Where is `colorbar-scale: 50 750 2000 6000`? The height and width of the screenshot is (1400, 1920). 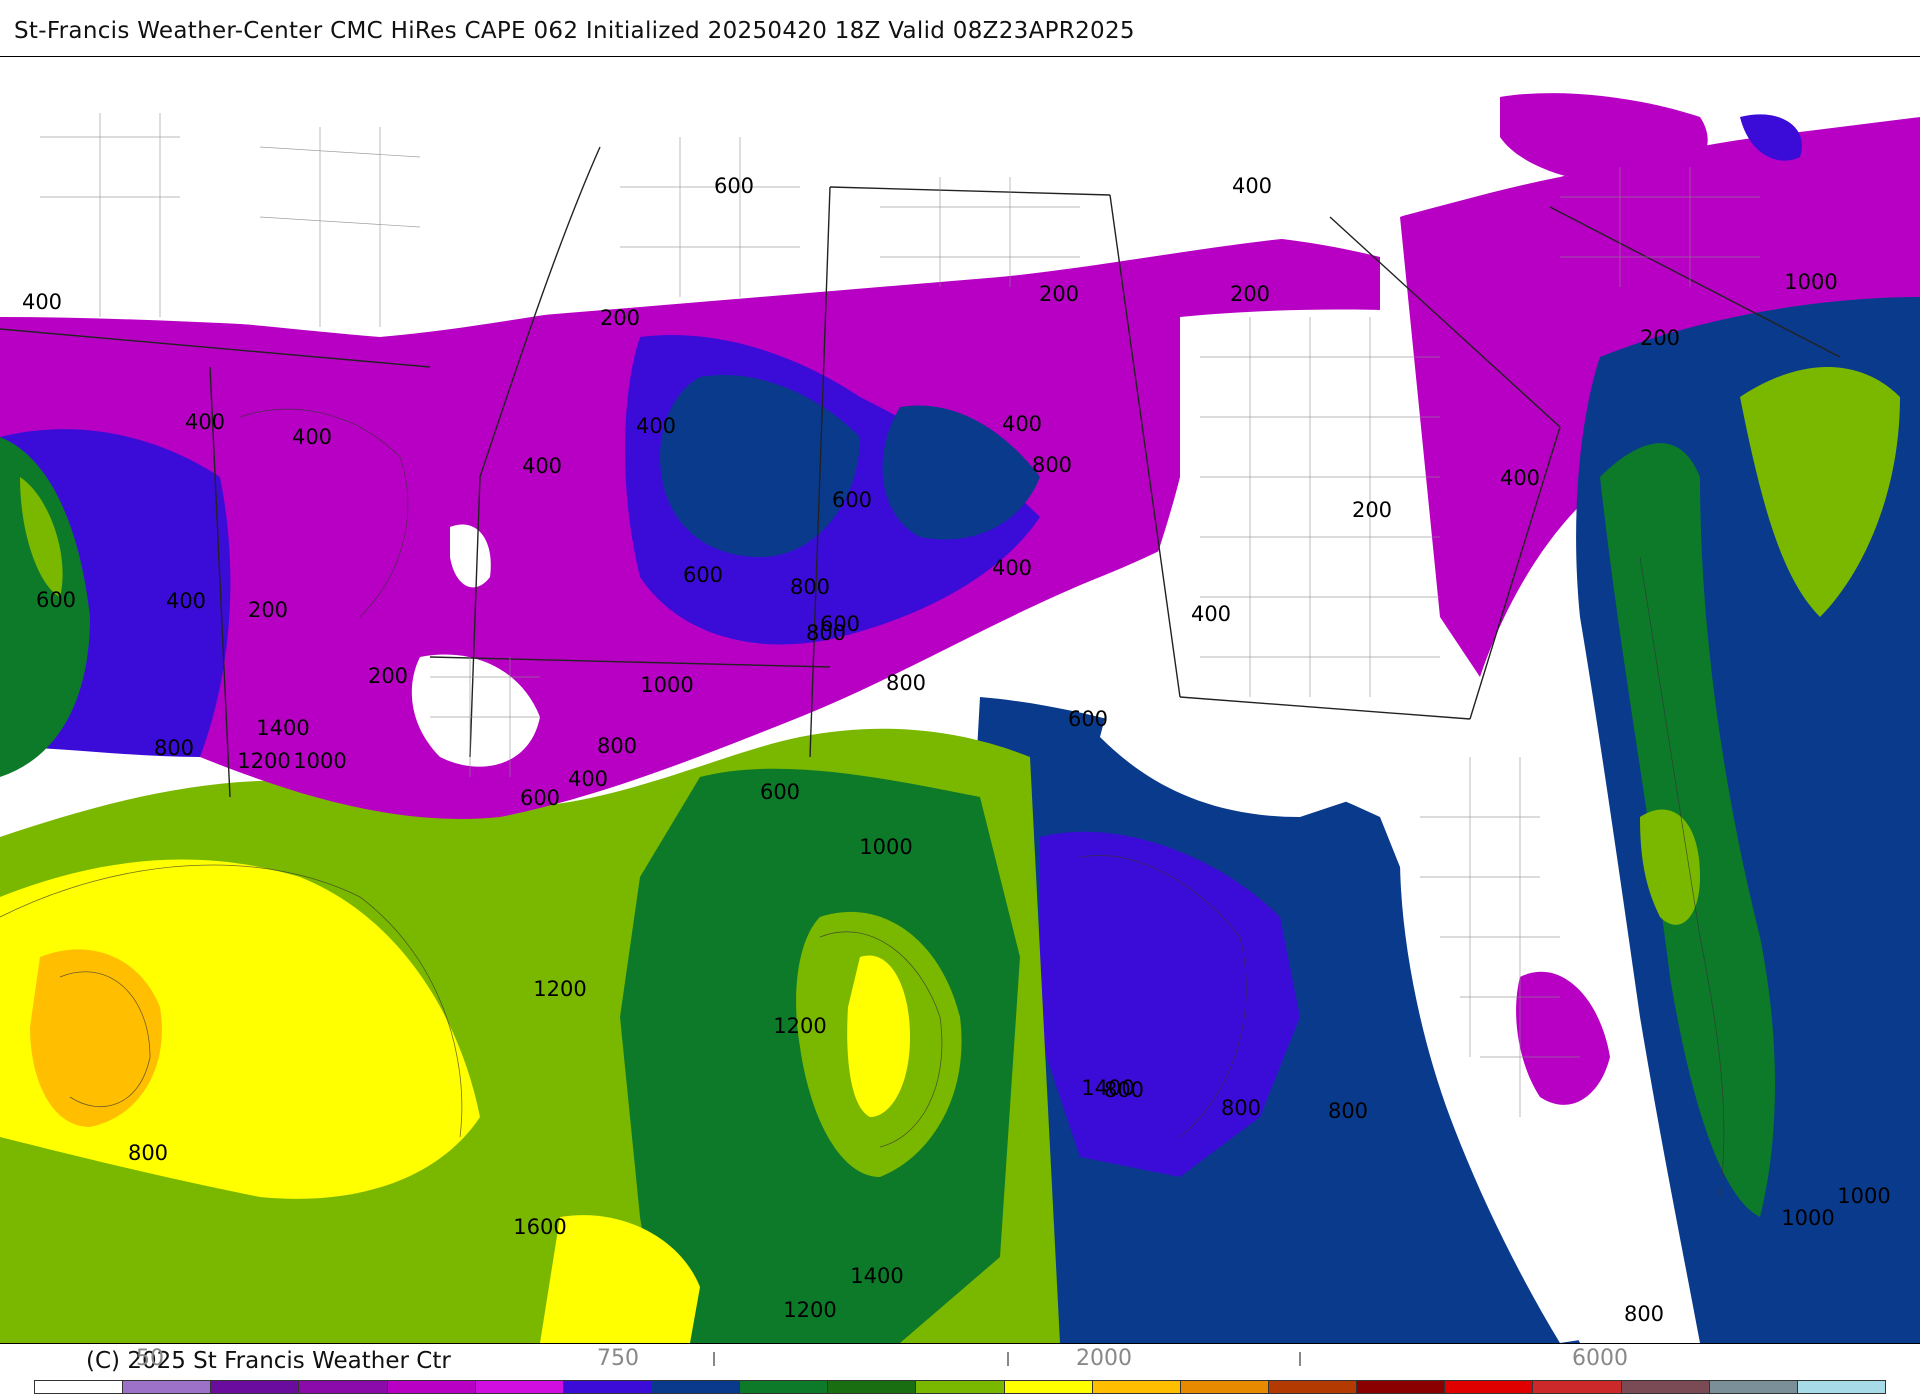 colorbar-scale: 50 750 2000 6000 is located at coordinates (960, 1371).